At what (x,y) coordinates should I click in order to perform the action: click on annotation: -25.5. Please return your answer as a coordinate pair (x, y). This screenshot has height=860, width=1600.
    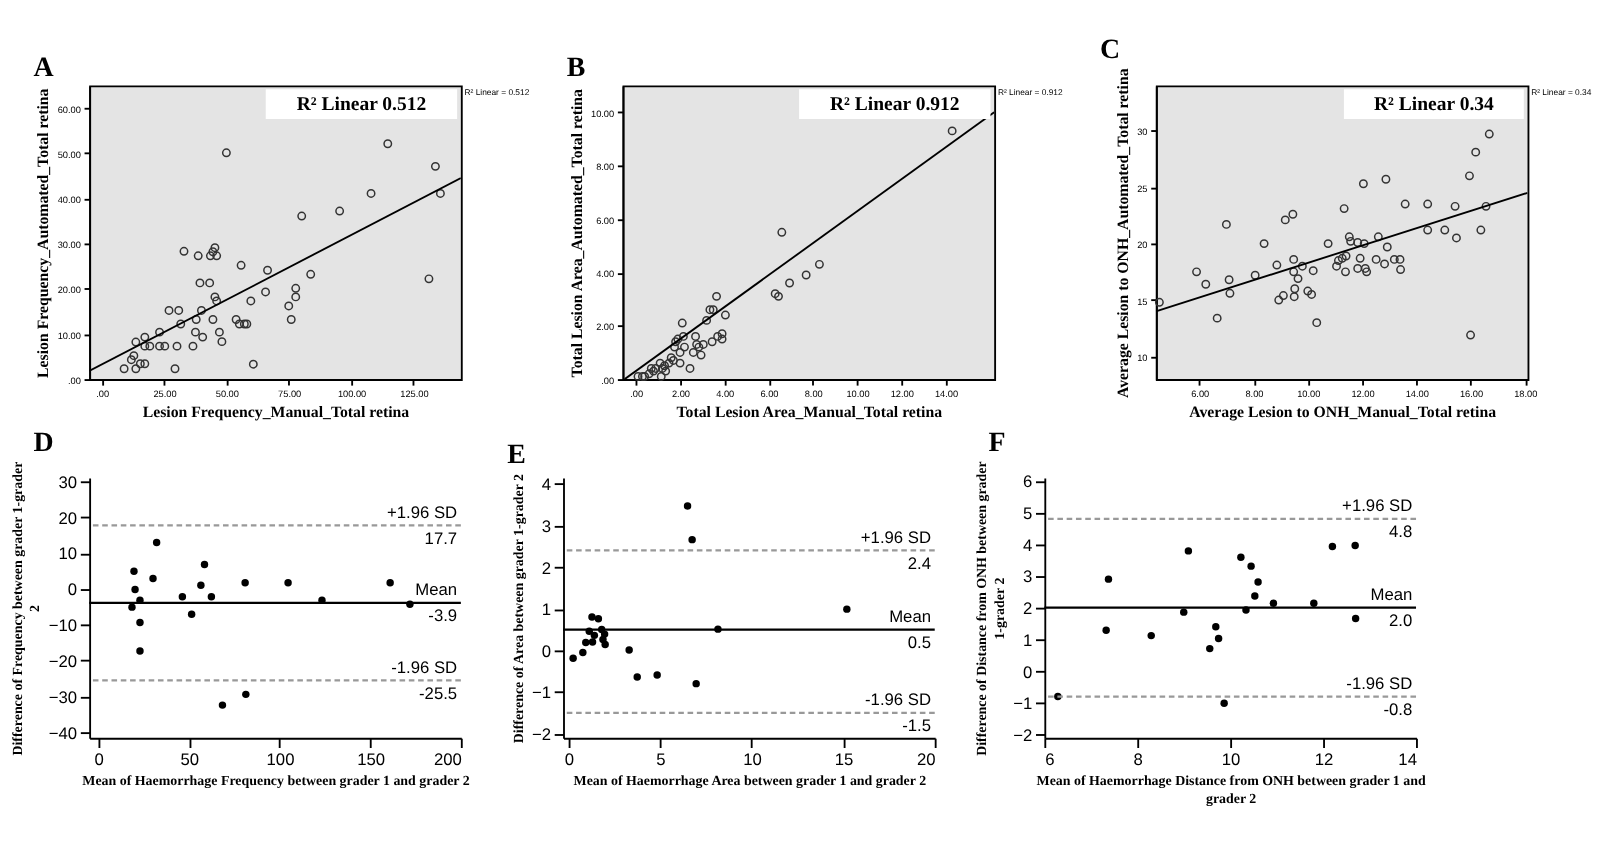
    Looking at the image, I should click on (438, 692).